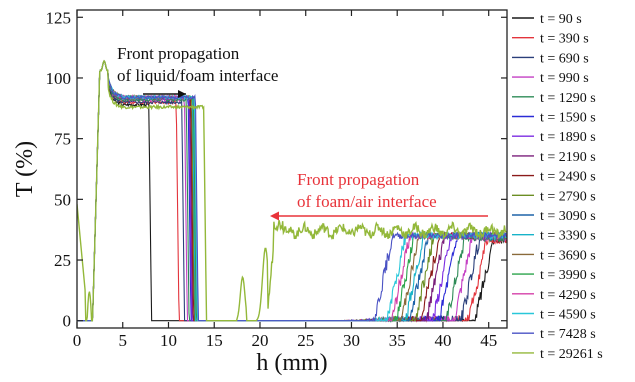  Describe the element at coordinates (122, 340) in the screenshot. I see `x-tick-label: 5` at that location.